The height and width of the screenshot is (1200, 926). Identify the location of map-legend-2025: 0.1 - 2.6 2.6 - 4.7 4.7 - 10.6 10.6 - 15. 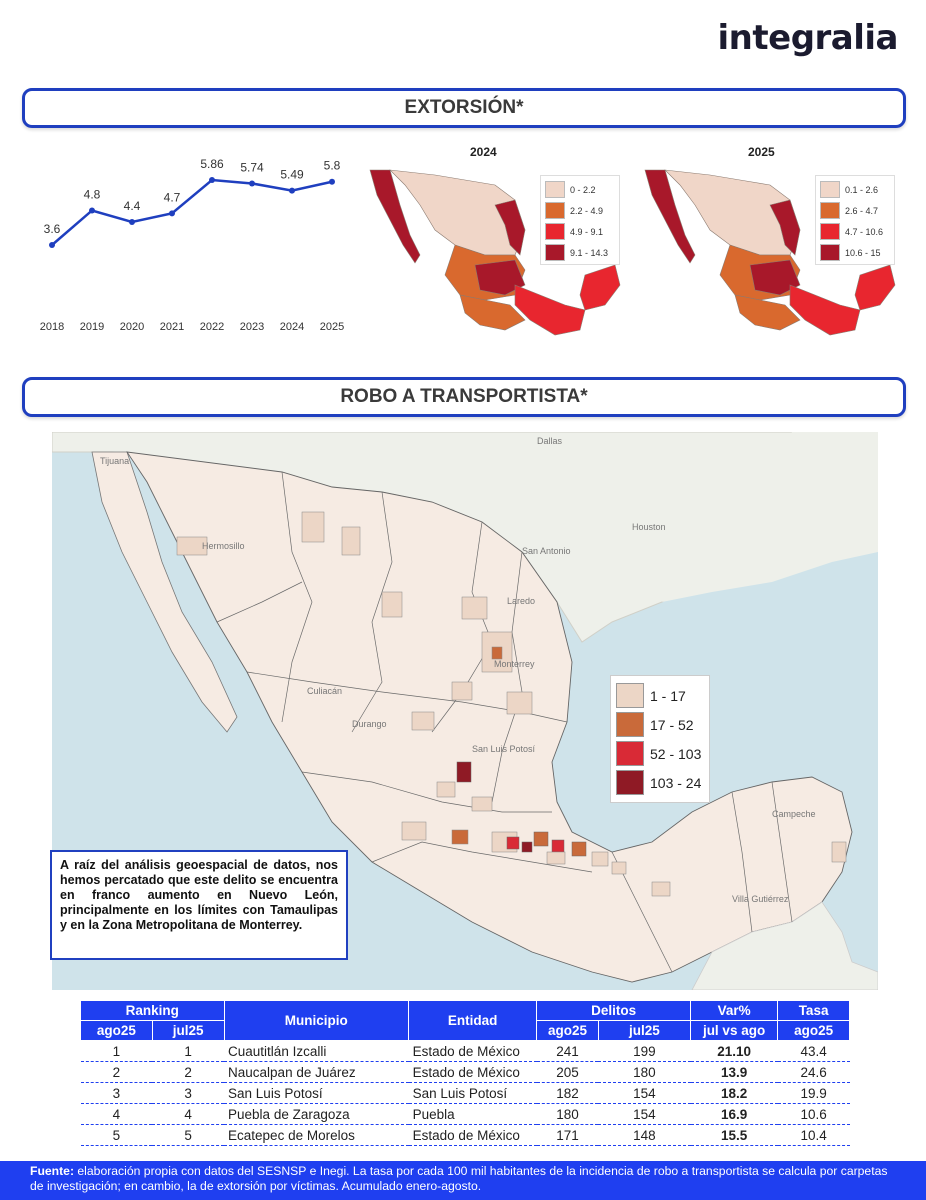
(855, 220).